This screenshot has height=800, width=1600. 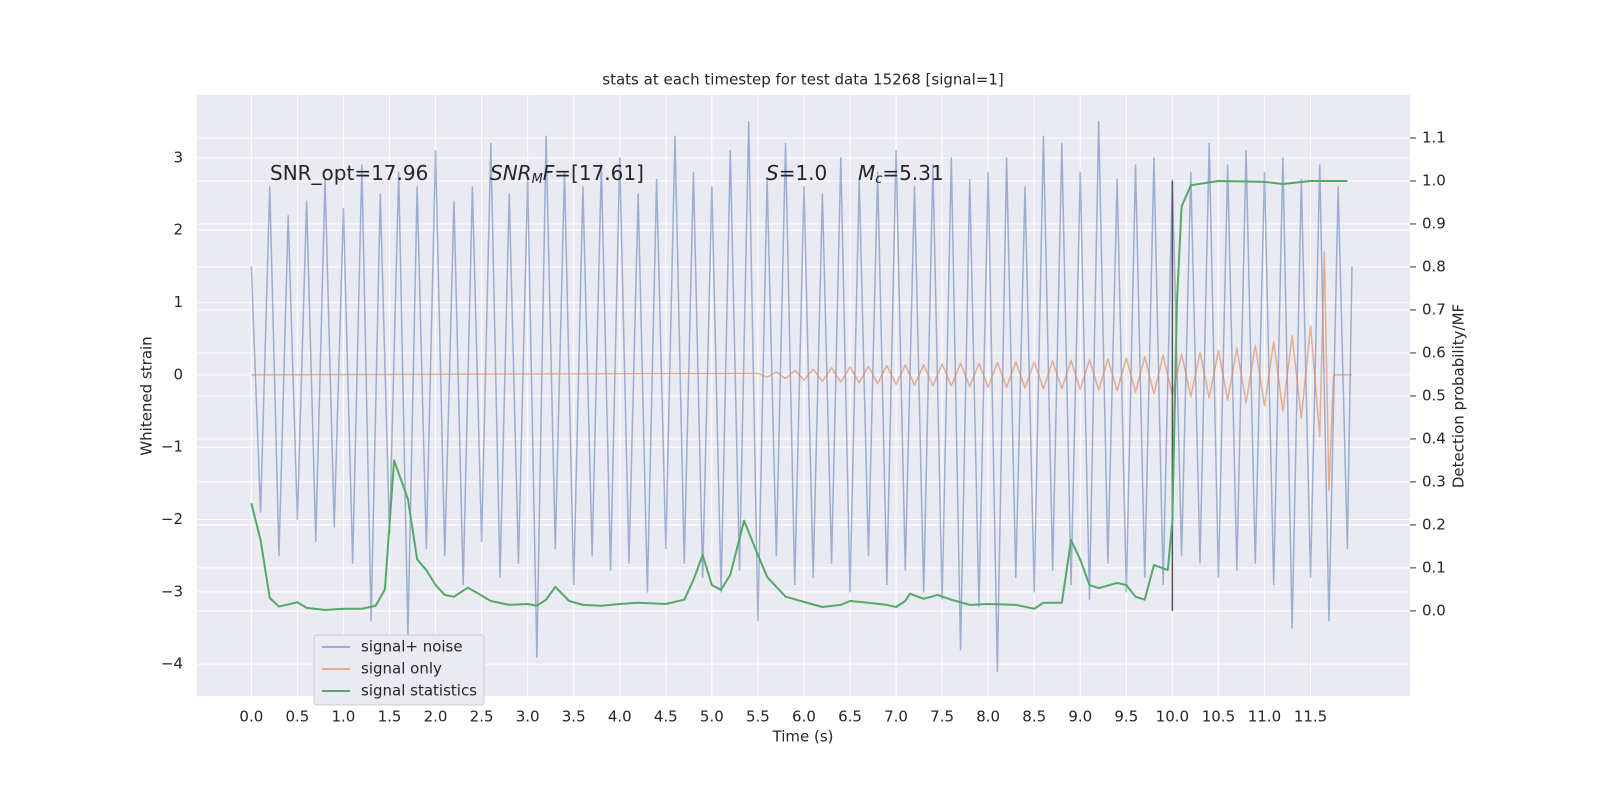 I want to click on x-tick-label: 5.0, so click(x=712, y=717).